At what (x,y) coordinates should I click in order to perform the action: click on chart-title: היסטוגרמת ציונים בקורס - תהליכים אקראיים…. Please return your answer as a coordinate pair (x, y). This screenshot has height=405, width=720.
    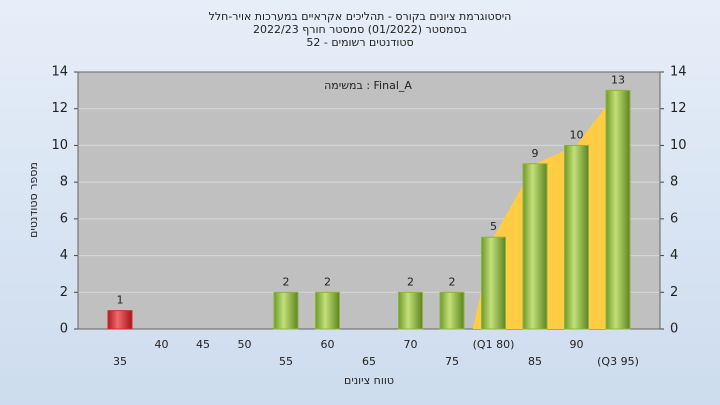
    Looking at the image, I should click on (360, 16).